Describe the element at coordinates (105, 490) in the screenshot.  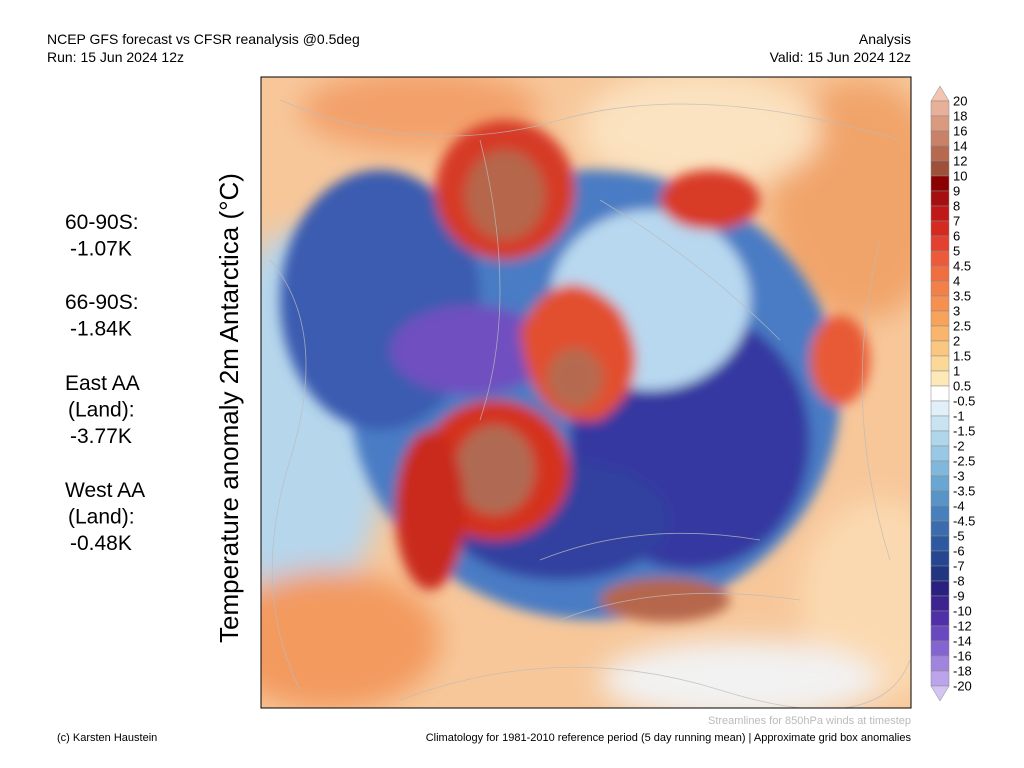
I see `stat-label: West AA` at that location.